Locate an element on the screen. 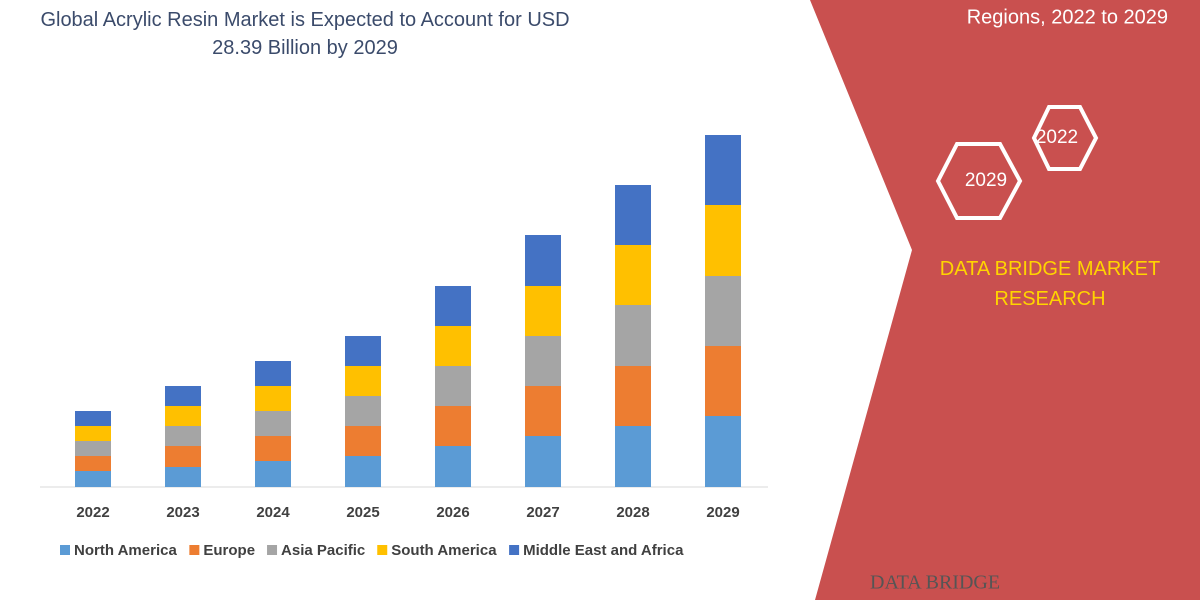 The height and width of the screenshot is (600, 1200). legend-label: Europe is located at coordinates (229, 550).